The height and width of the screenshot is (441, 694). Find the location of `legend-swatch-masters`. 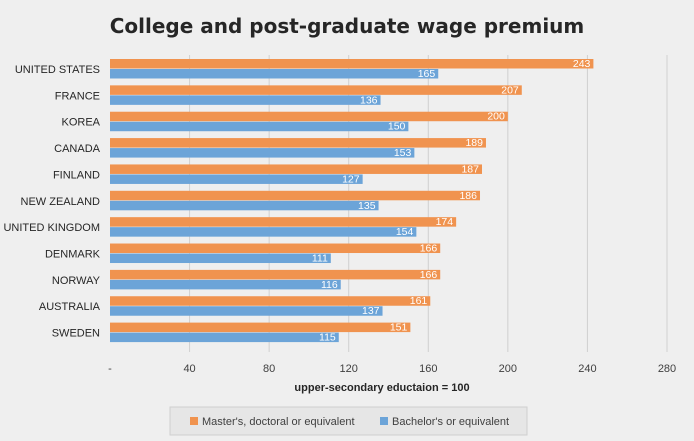

legend-swatch-masters is located at coordinates (194, 421).